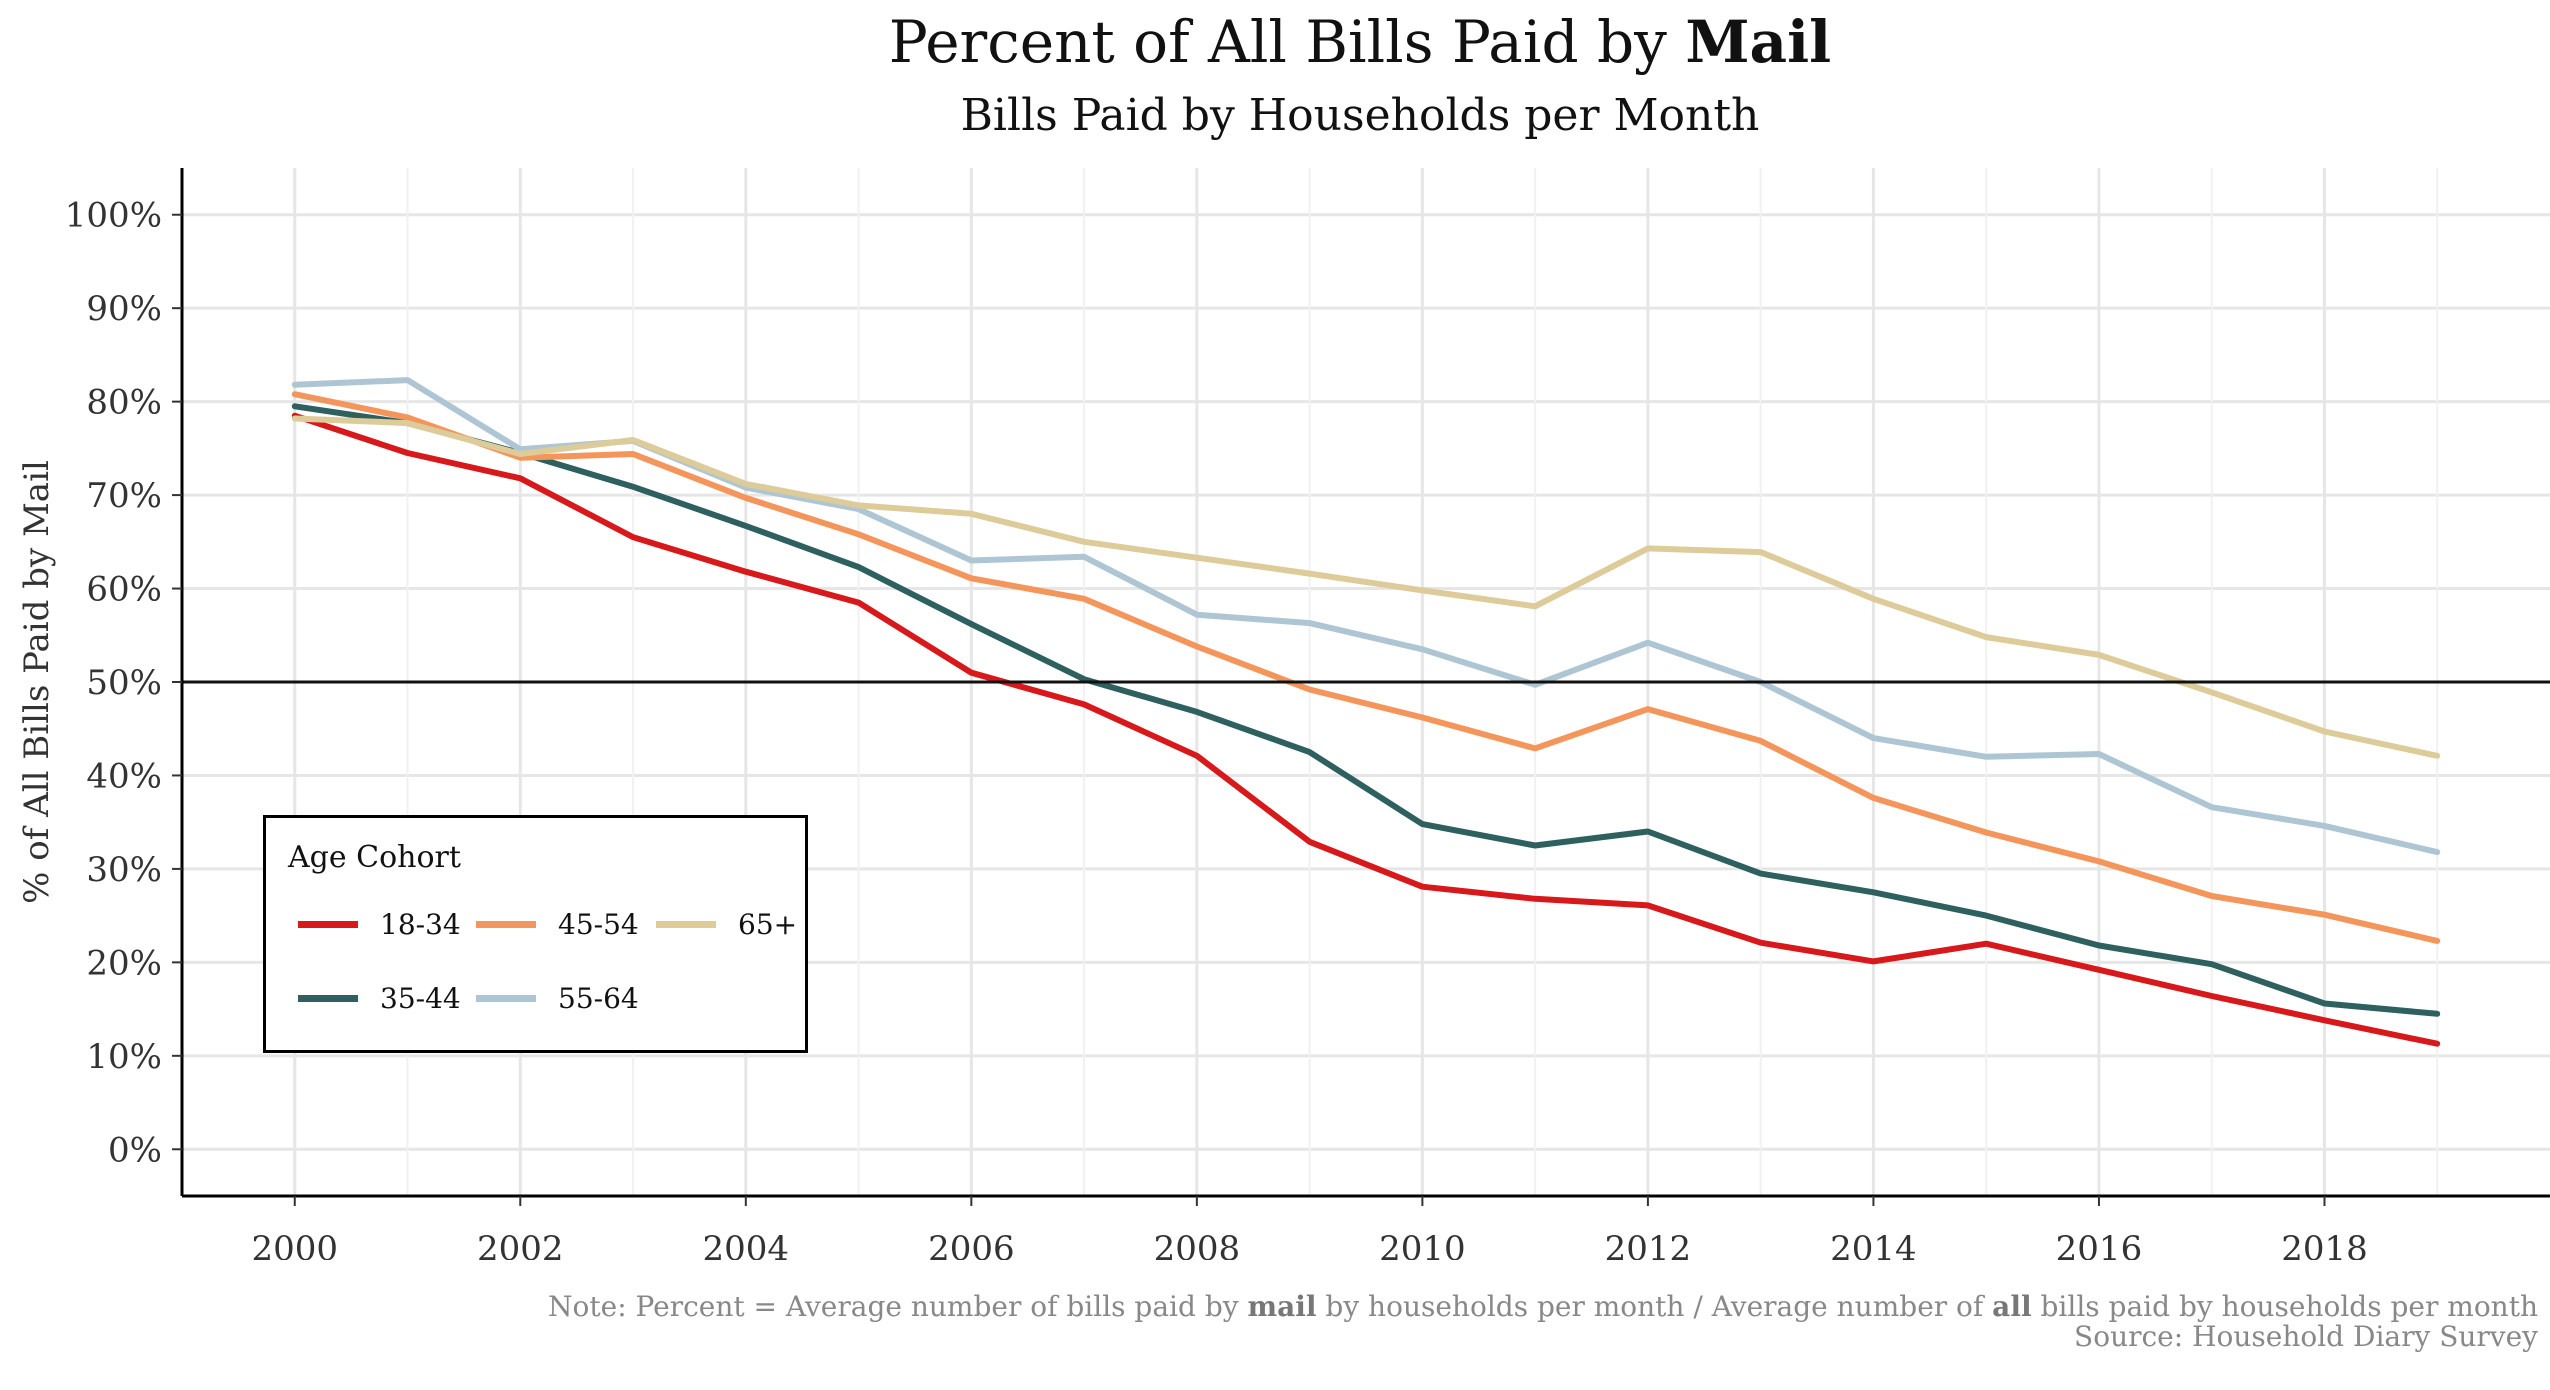  Describe the element at coordinates (113, 216) in the screenshot. I see `y-tick-label: 100%` at that location.